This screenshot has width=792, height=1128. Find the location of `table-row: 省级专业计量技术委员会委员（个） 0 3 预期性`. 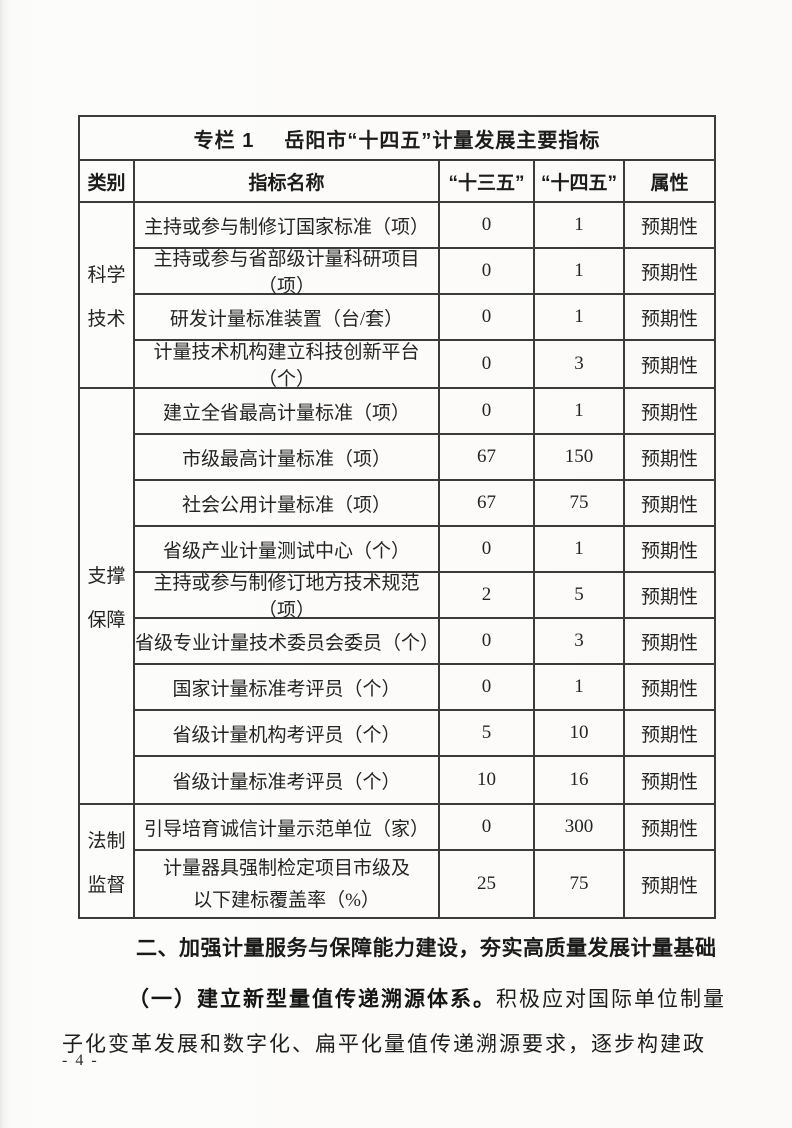

table-row: 省级专业计量技术委员会委员（个） 0 3 预期性 is located at coordinates (424, 642).